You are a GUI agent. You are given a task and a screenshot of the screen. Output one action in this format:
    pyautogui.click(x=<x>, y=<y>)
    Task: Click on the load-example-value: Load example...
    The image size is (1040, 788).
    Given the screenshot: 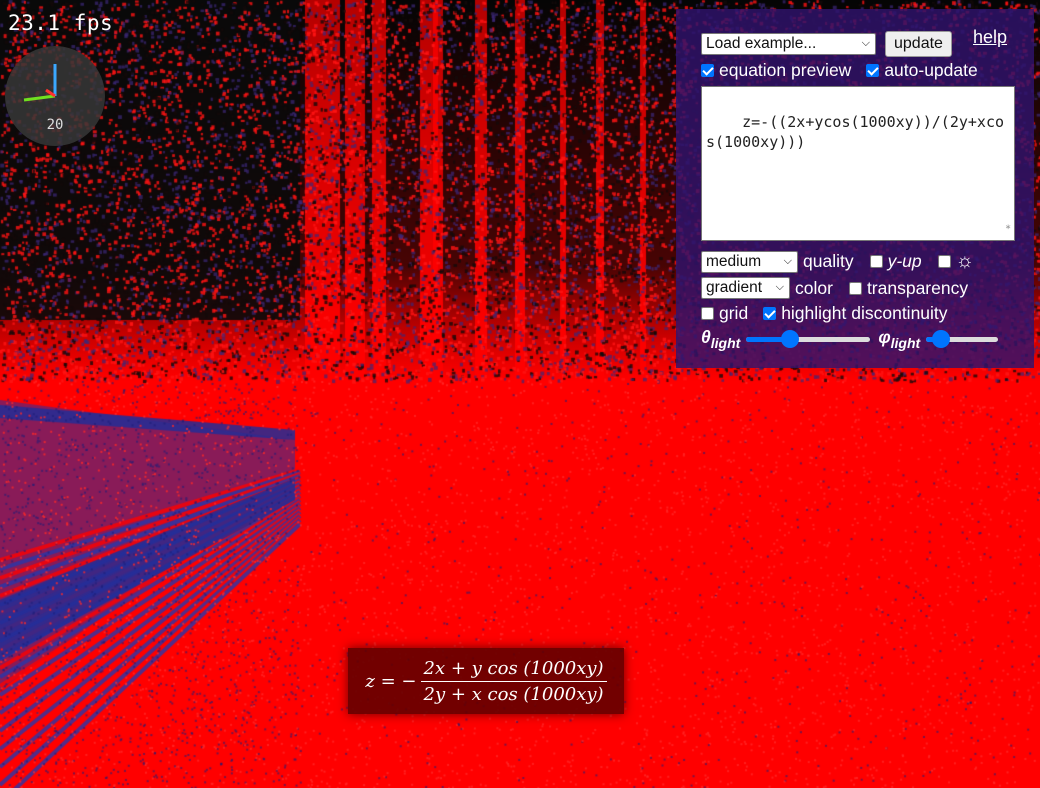 What is the action you would take?
    pyautogui.click(x=761, y=43)
    